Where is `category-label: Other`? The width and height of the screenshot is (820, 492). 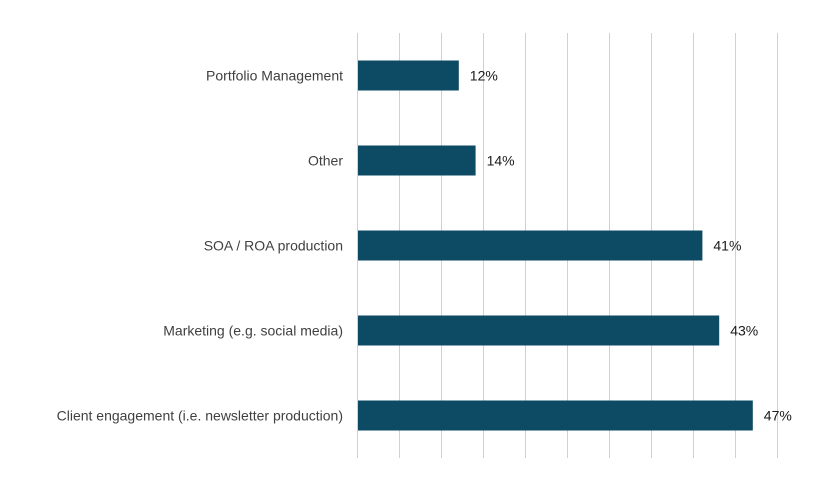 category-label: Other is located at coordinates (325, 161).